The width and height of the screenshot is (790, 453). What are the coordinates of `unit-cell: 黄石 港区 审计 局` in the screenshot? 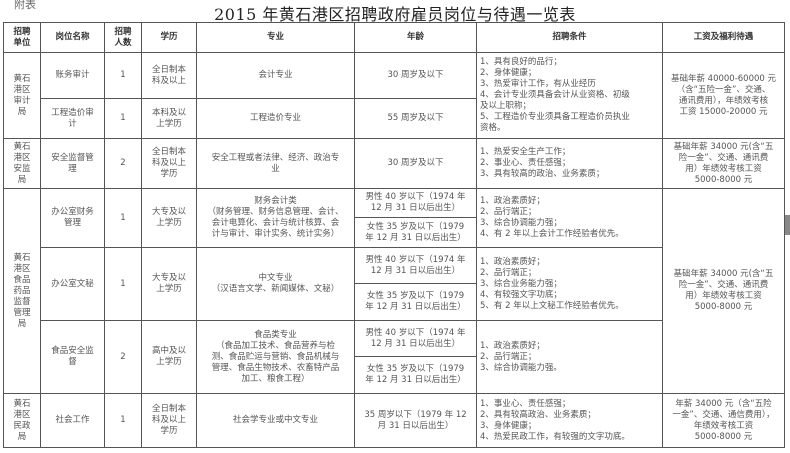 It's located at (22, 95).